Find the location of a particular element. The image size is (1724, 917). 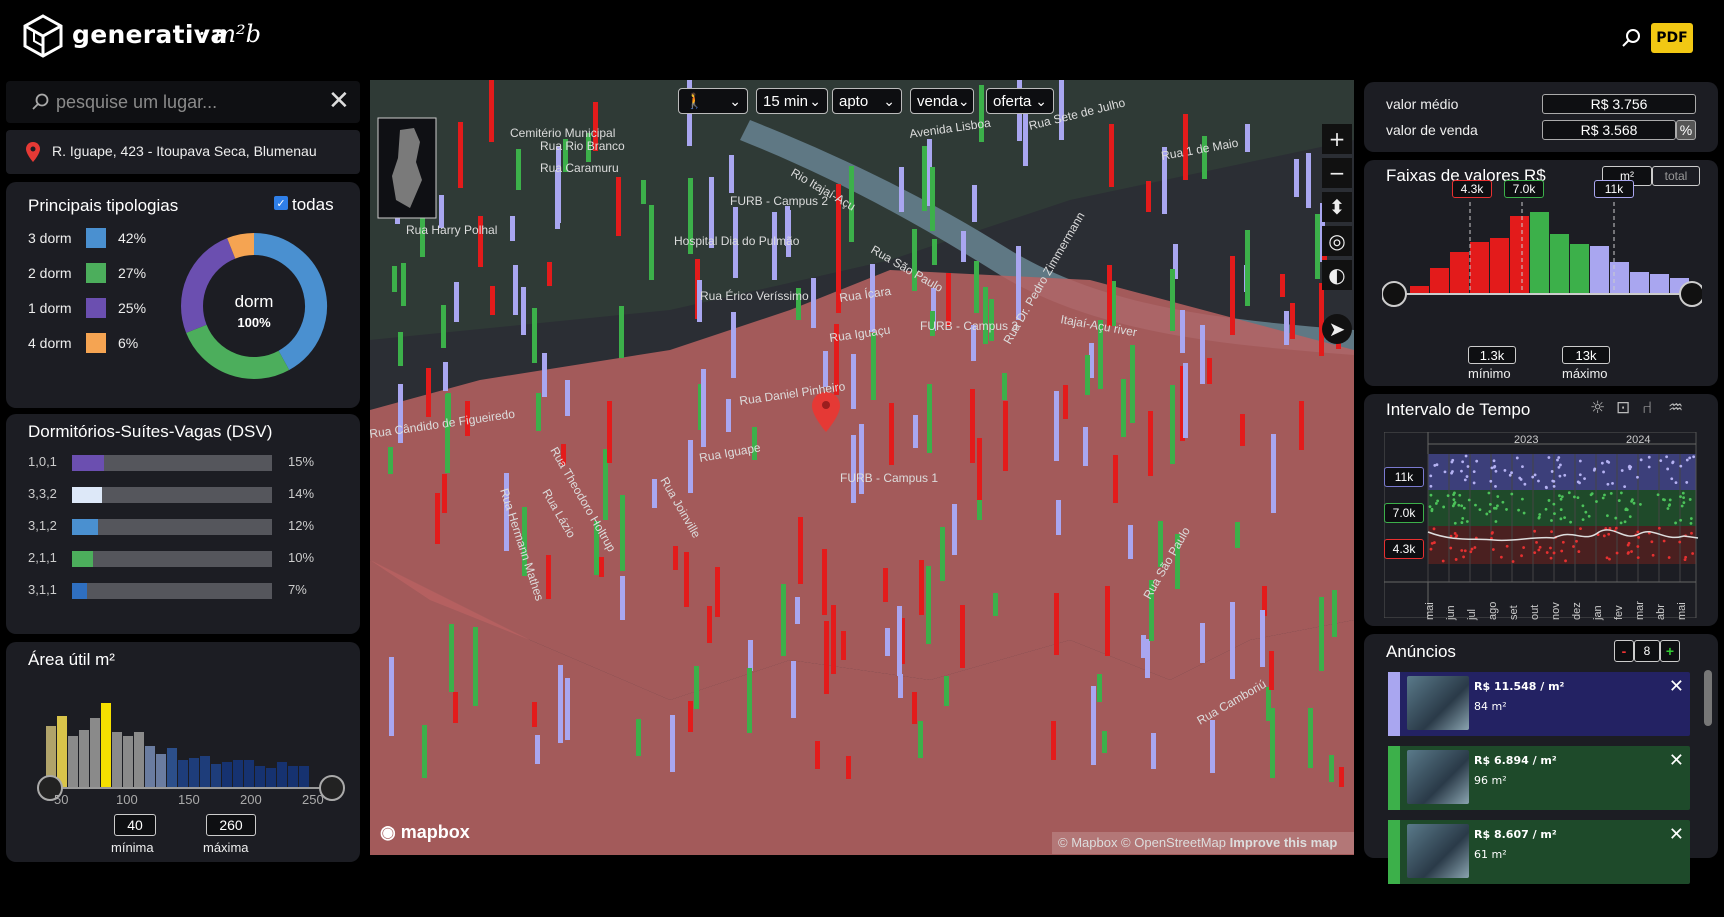

improve-map-link: Improve this map is located at coordinates (1283, 842).